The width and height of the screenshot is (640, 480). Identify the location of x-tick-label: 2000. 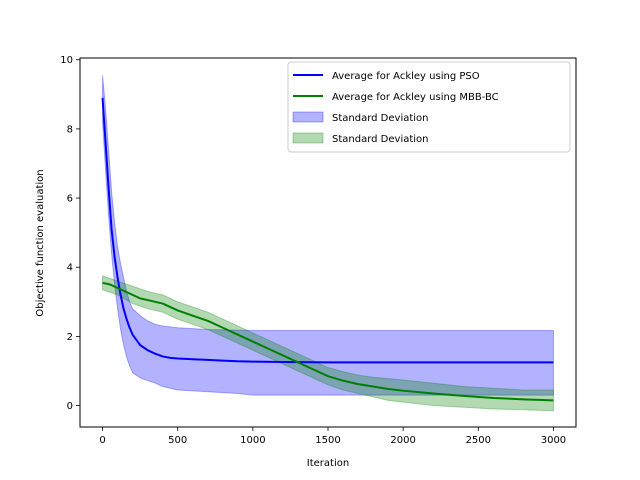
(402, 440).